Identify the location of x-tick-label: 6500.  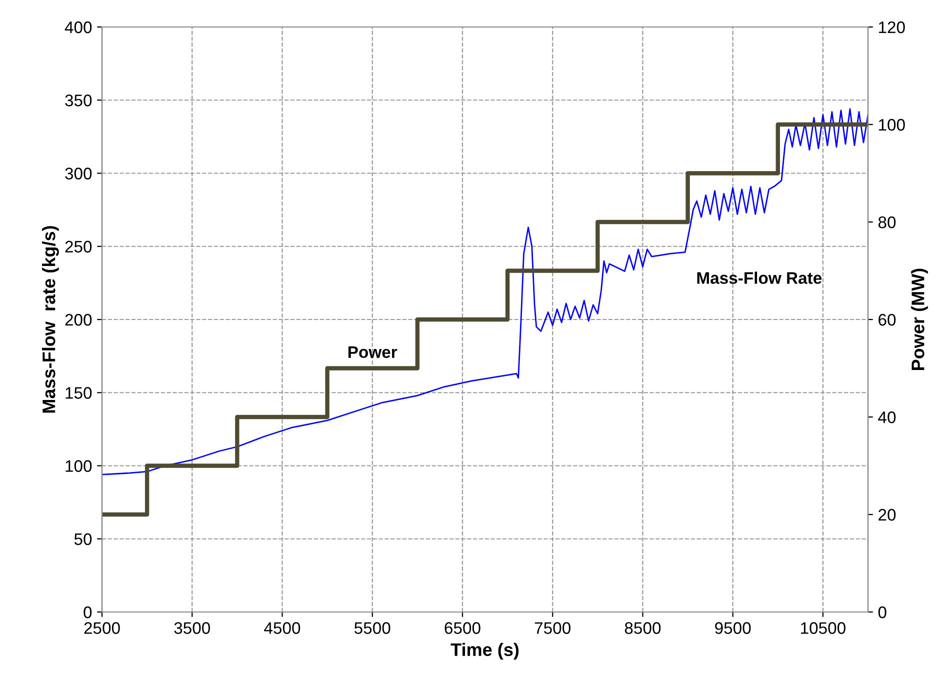
(462, 628).